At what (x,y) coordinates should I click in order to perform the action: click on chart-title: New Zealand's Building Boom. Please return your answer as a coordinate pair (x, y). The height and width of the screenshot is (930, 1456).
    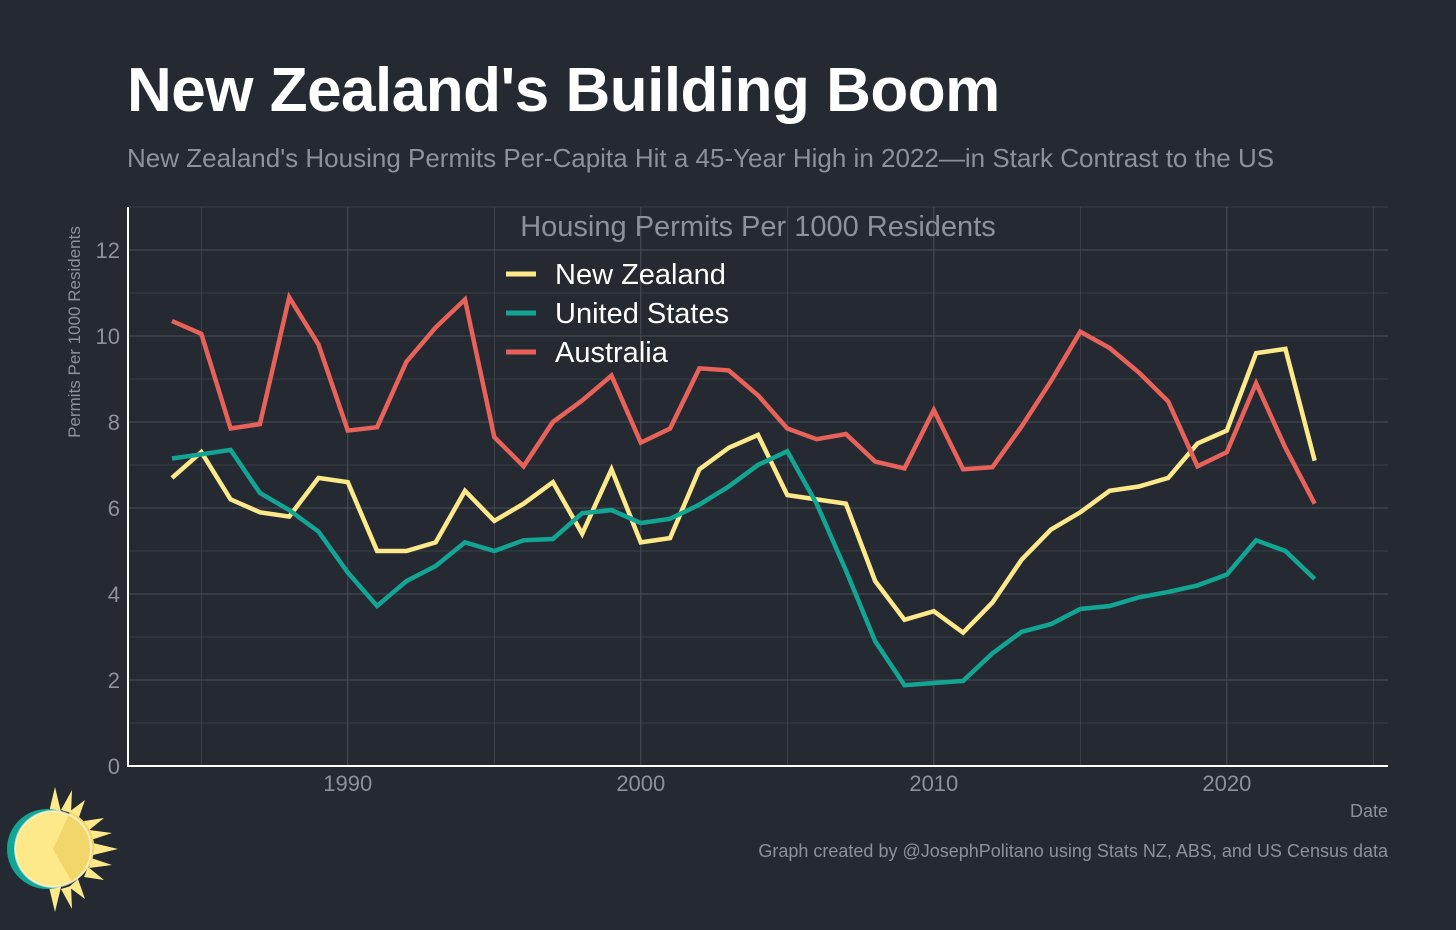
    Looking at the image, I should click on (563, 90).